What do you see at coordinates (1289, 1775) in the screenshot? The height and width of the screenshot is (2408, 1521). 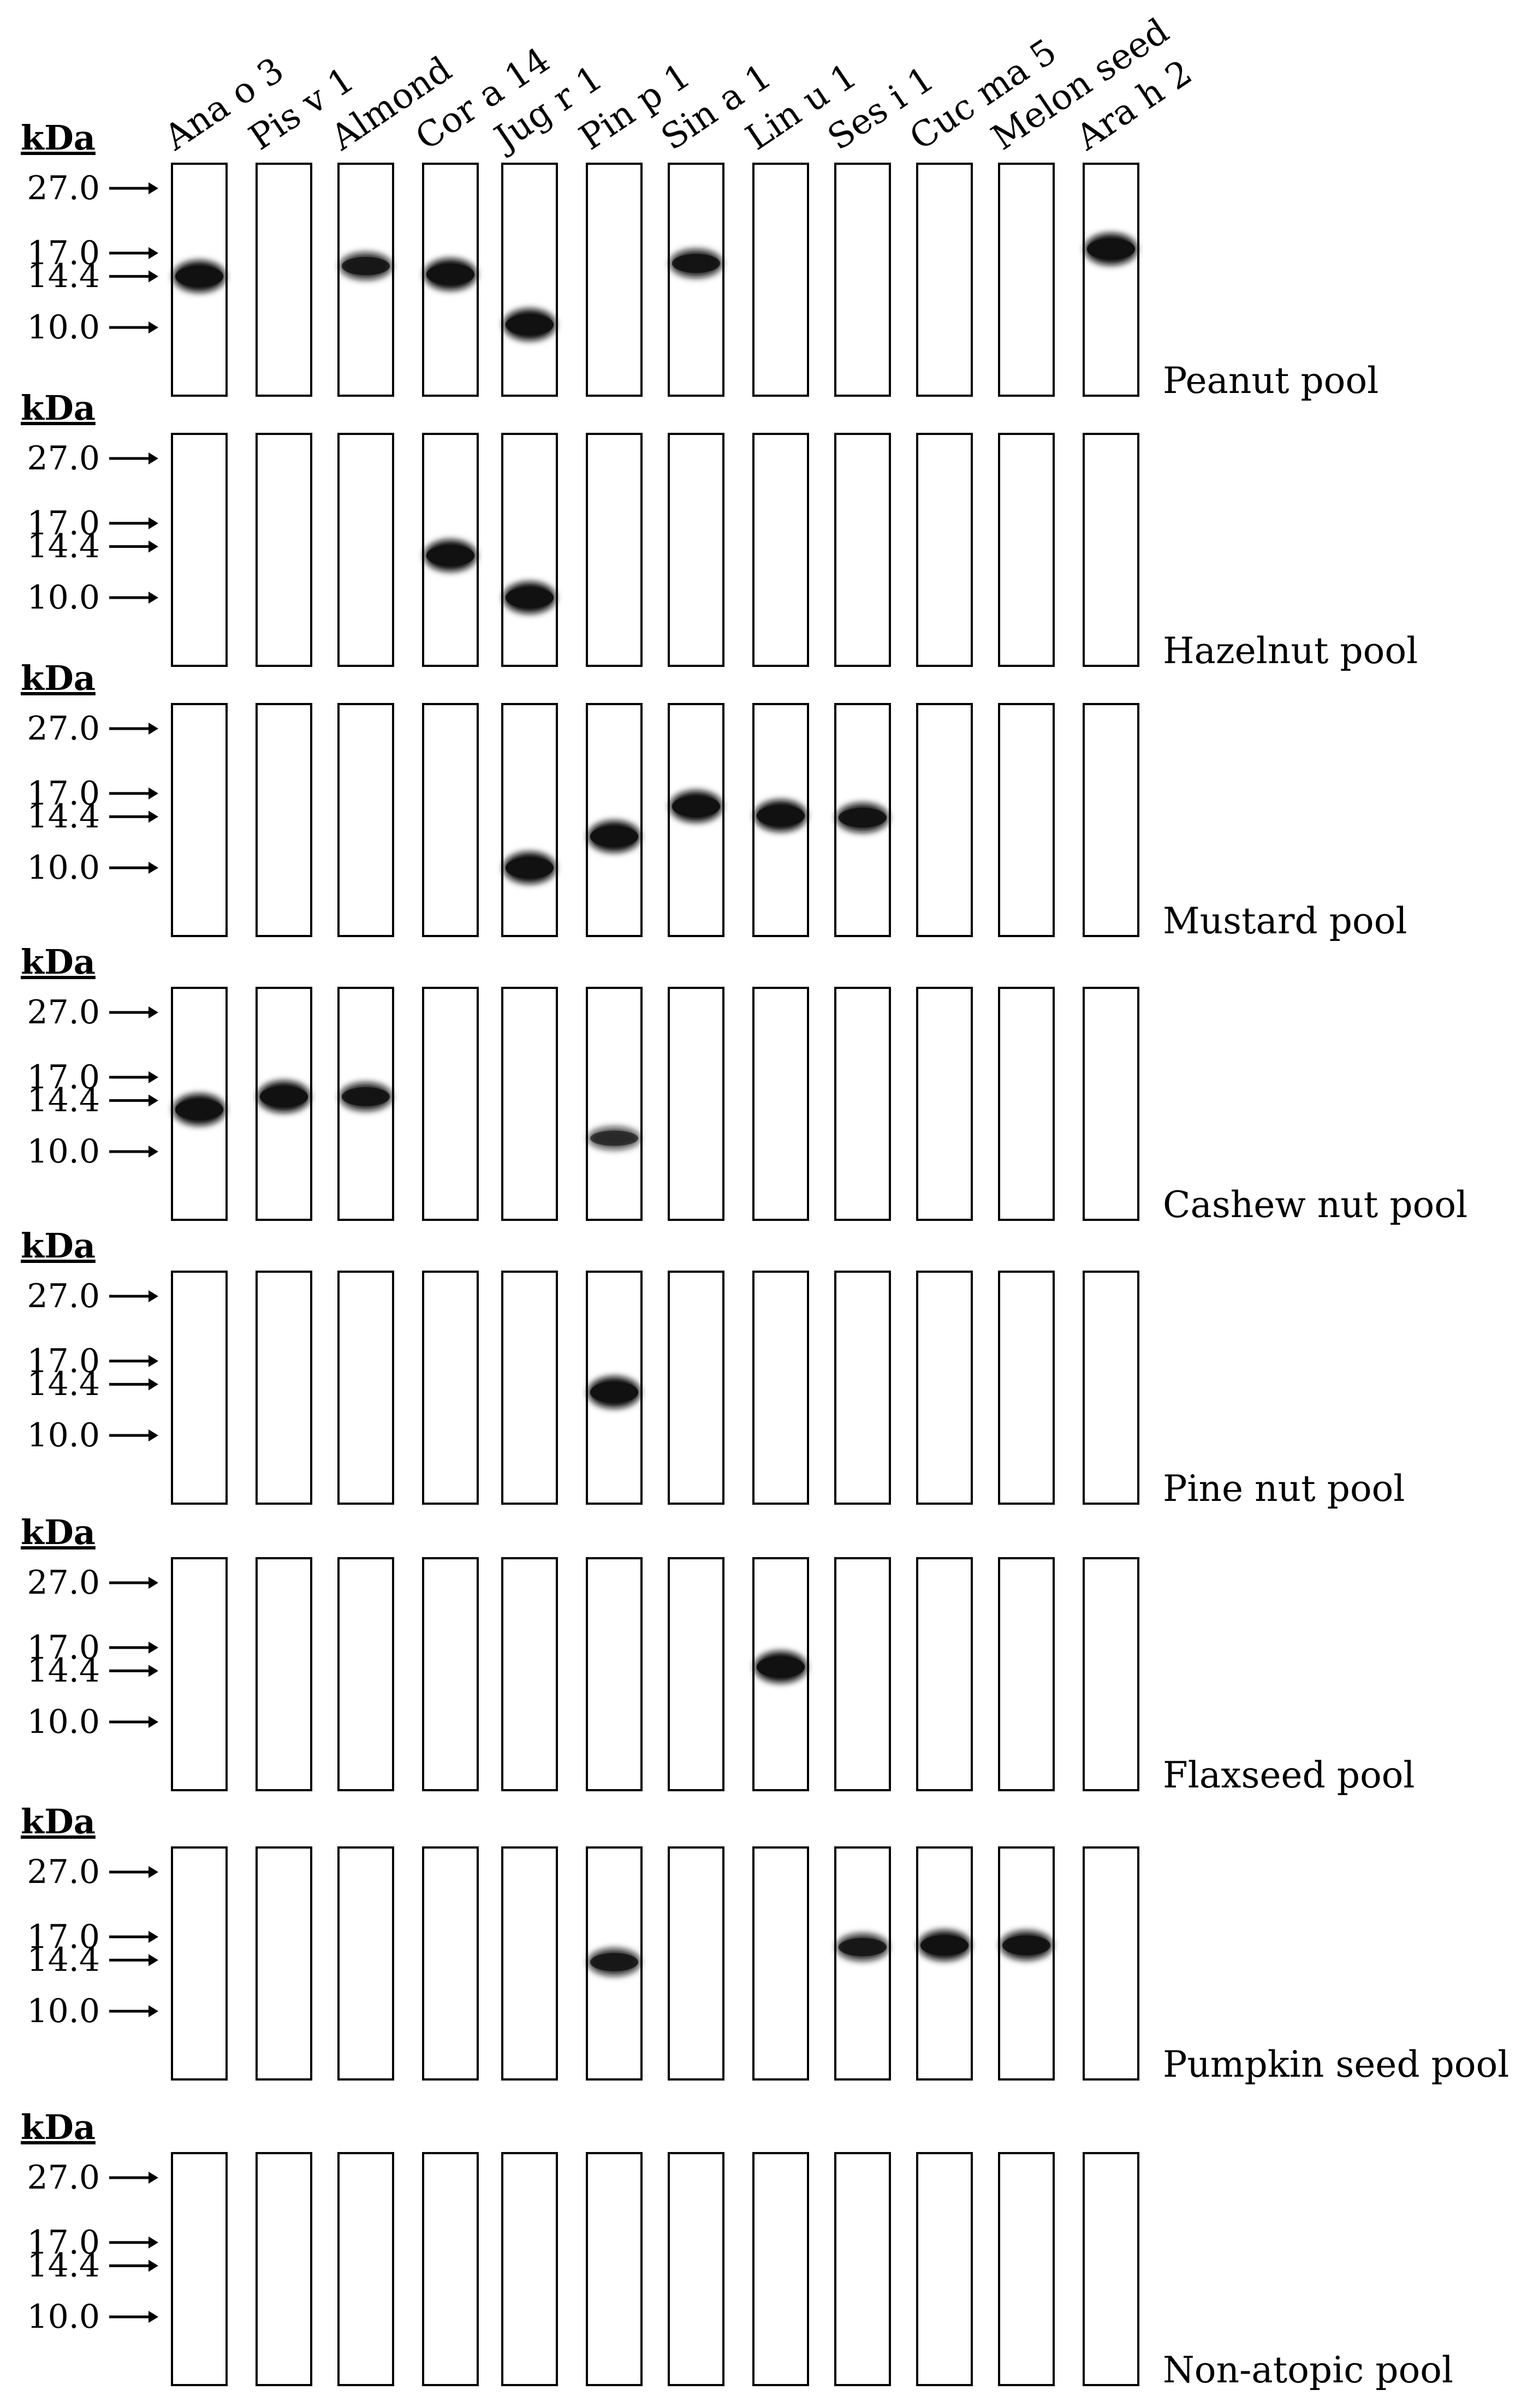 I see `pool-label: Flaxseed pool` at bounding box center [1289, 1775].